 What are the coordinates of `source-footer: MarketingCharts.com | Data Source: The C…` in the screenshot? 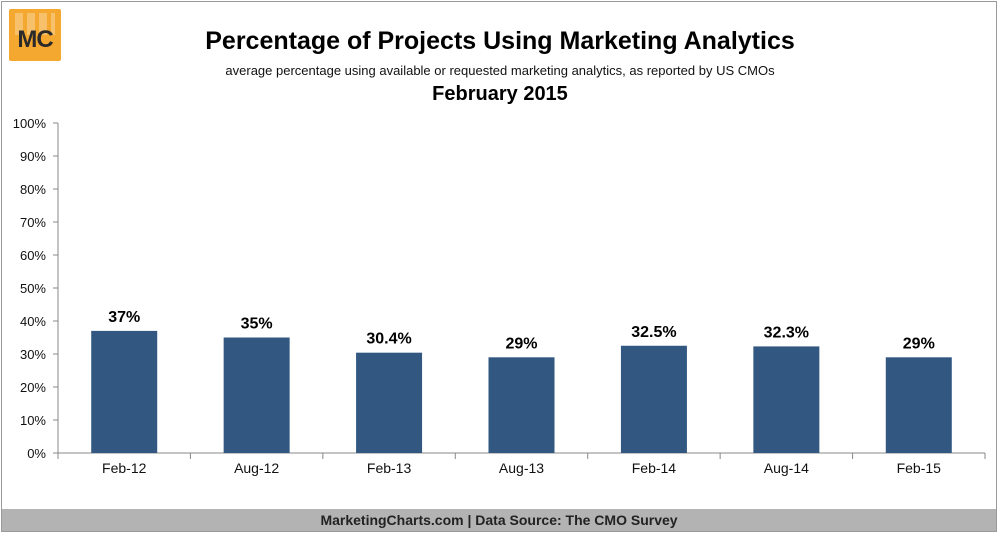 It's located at (499, 520).